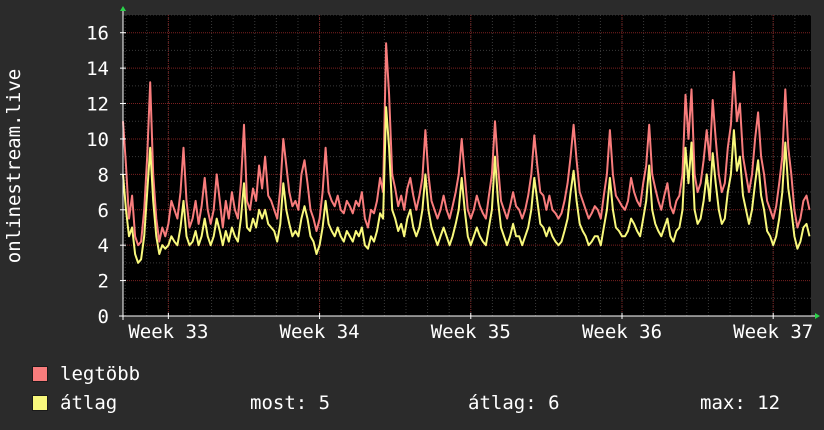 This screenshot has width=824, height=430. I want to click on legend-avg-label: átlag, so click(89, 403).